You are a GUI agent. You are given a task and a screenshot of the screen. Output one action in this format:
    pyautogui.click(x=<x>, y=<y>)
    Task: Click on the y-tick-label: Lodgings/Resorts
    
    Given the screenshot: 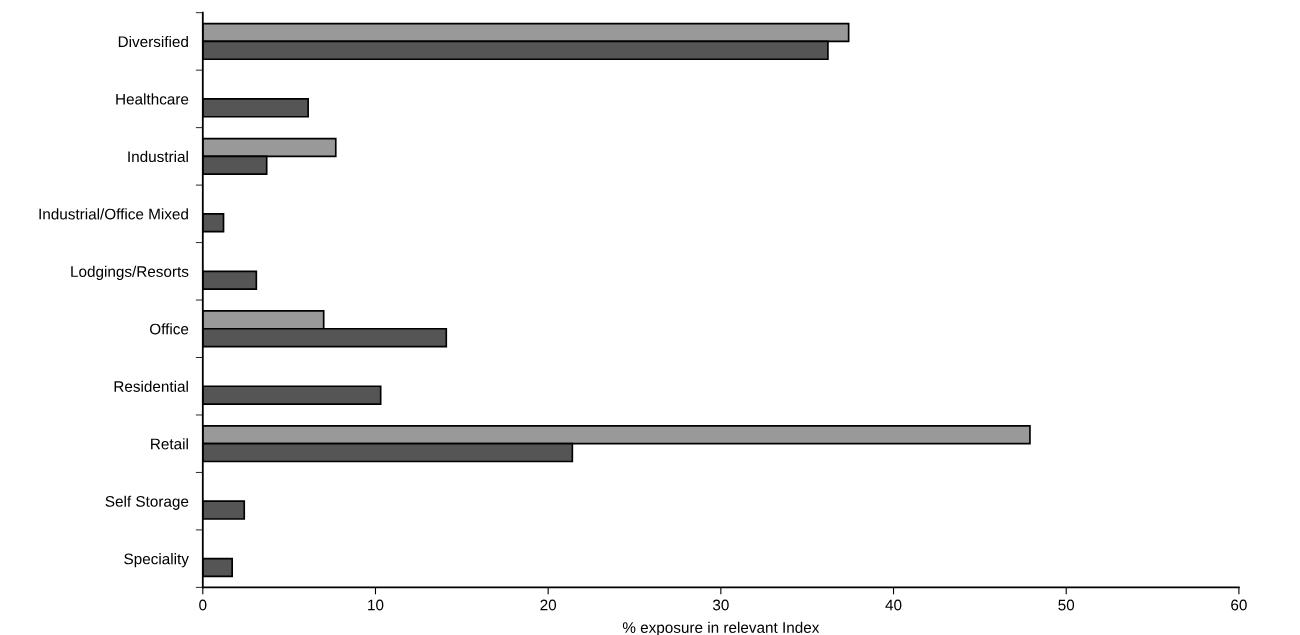 What is the action you would take?
    pyautogui.click(x=130, y=273)
    